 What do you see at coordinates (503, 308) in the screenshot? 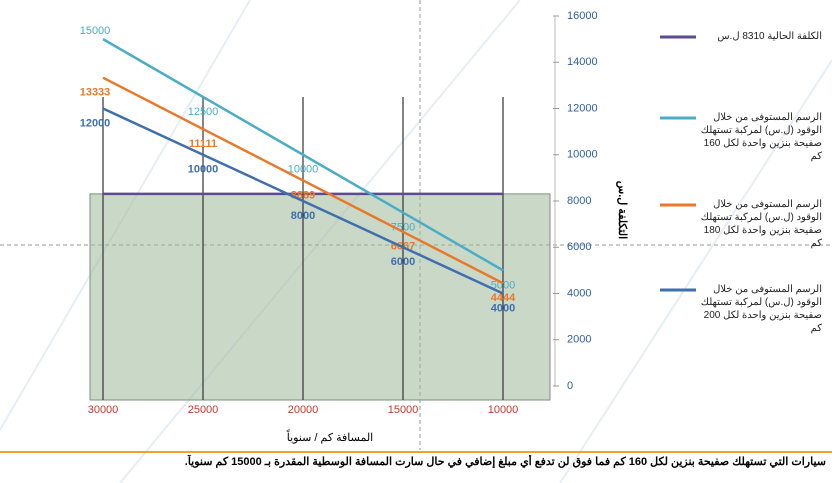
I see `data-label: 4000` at bounding box center [503, 308].